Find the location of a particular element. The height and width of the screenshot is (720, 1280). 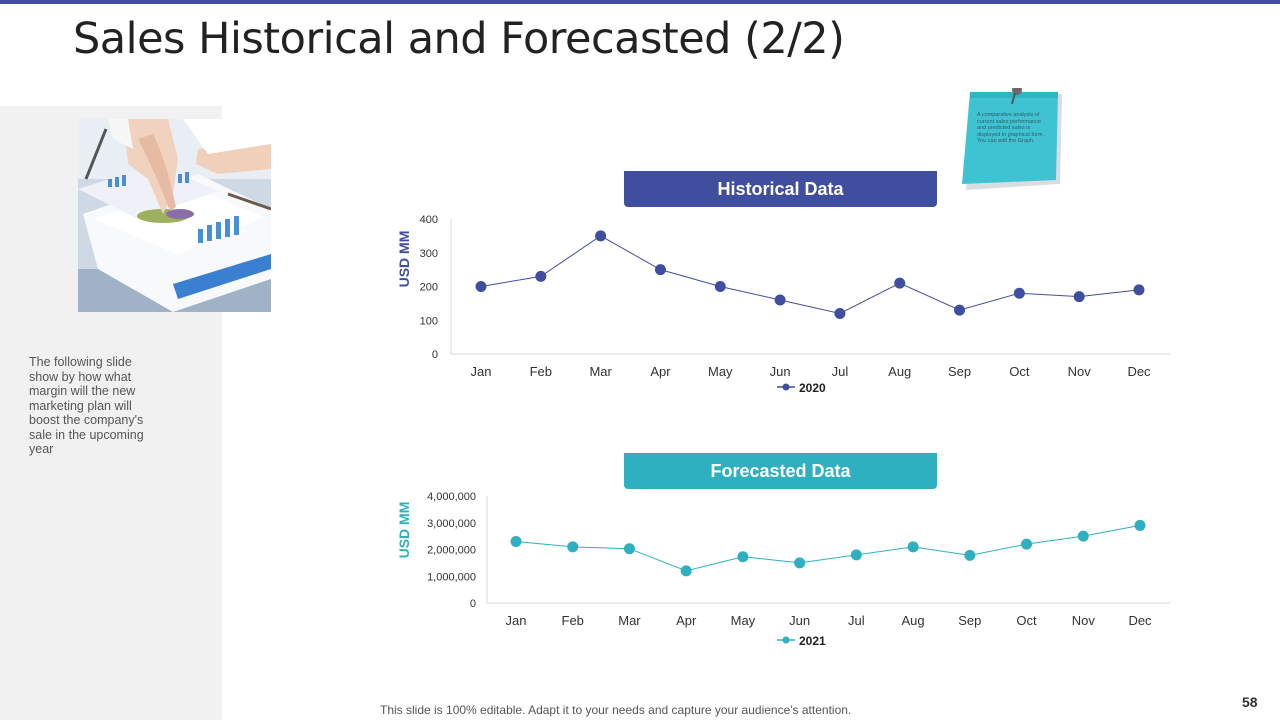

chart-1-x-tick-label: Jun is located at coordinates (799, 620).